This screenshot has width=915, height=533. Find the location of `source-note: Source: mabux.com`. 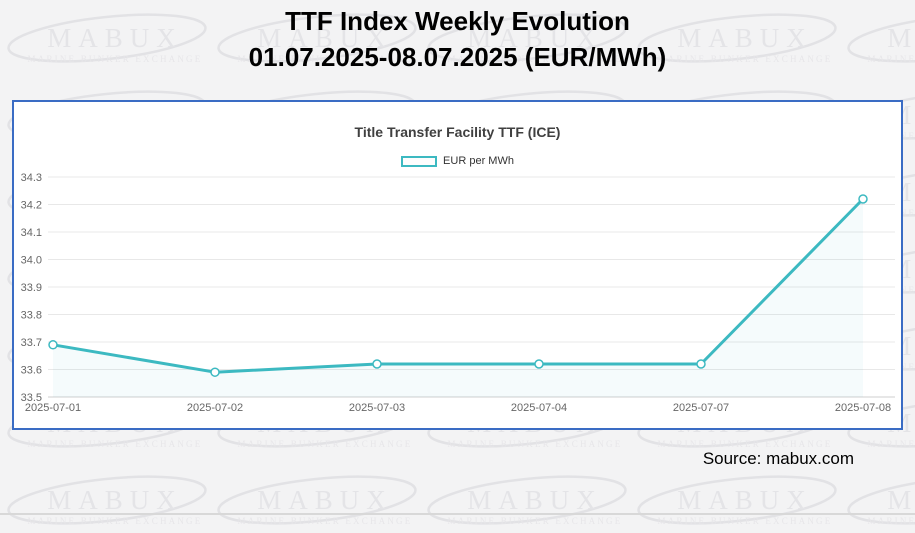

source-note: Source: mabux.com is located at coordinates (778, 458).